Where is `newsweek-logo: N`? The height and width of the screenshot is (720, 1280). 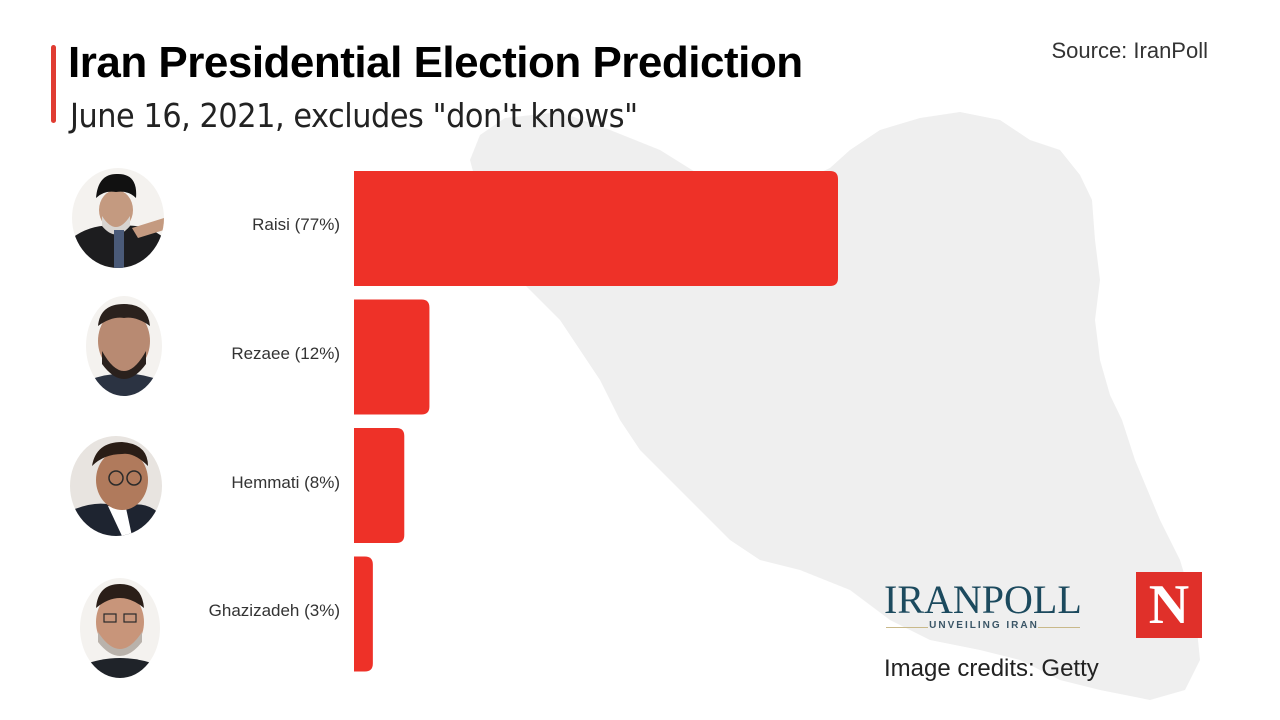 newsweek-logo: N is located at coordinates (1169, 605).